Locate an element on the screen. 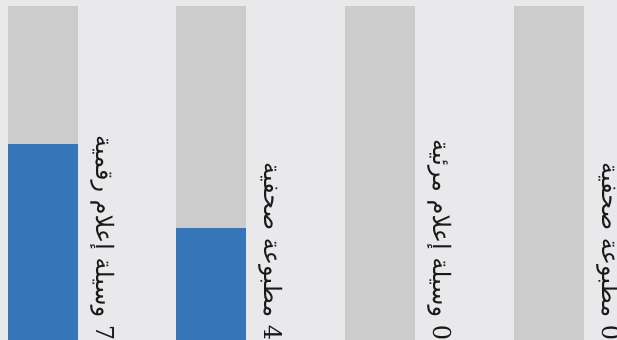  bar-label: 4 مطبوعة صحفية is located at coordinates (272, 250).